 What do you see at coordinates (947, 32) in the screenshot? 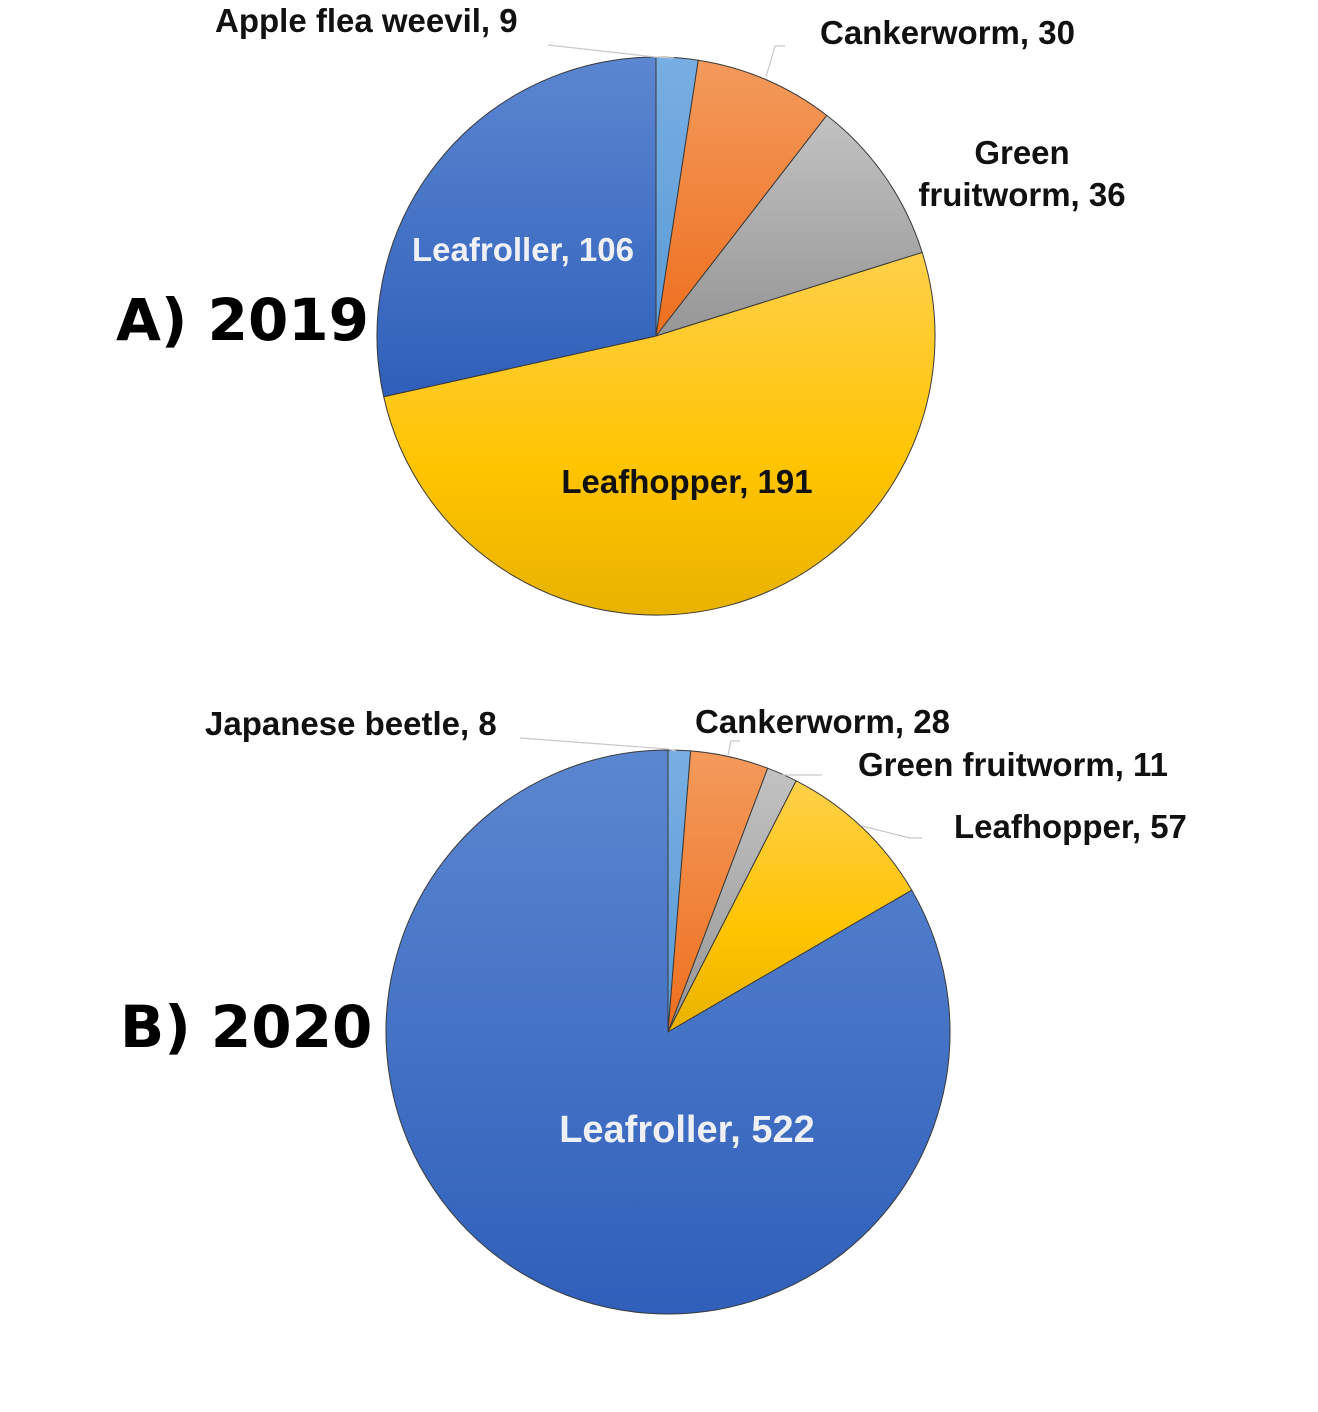
I see `slice-label-cankerworm: Cankerworm, 30` at bounding box center [947, 32].